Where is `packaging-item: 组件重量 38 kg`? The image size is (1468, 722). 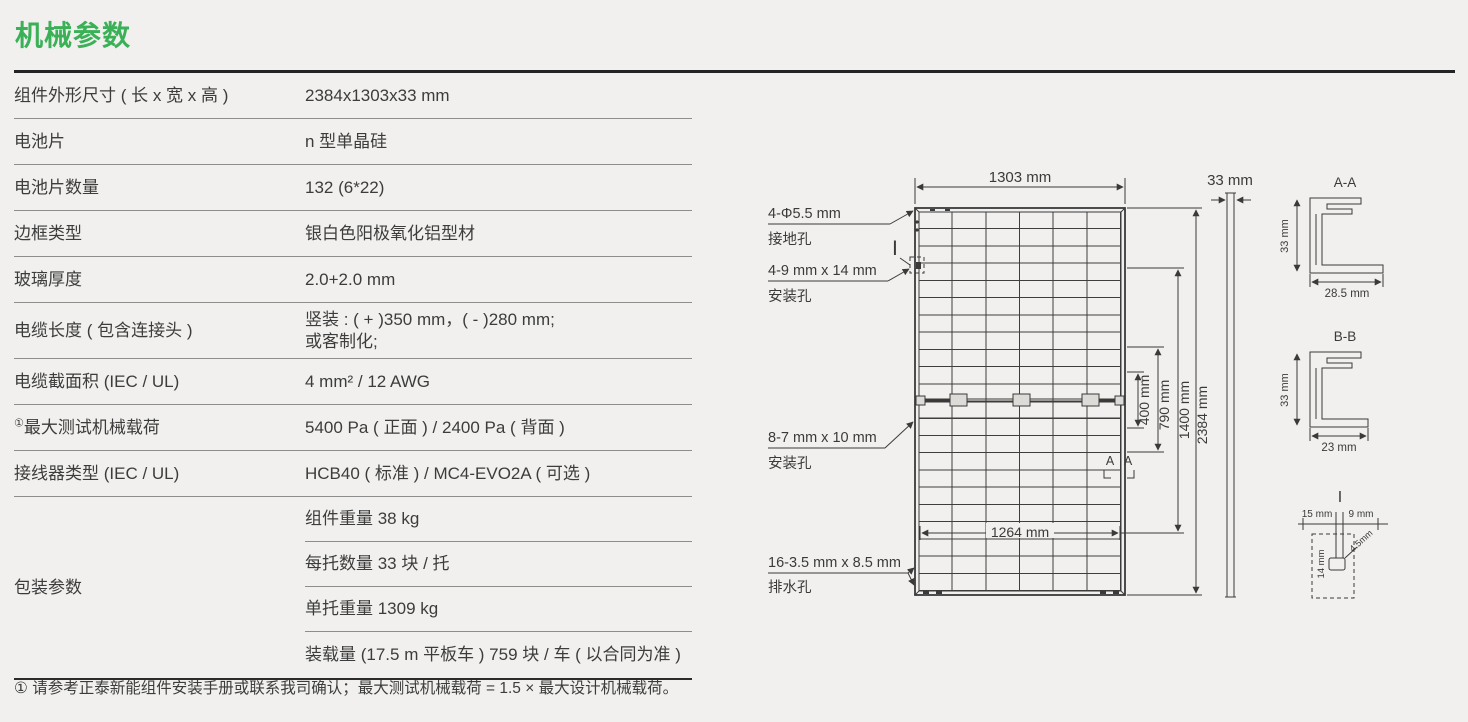 packaging-item: 组件重量 38 kg is located at coordinates (498, 519).